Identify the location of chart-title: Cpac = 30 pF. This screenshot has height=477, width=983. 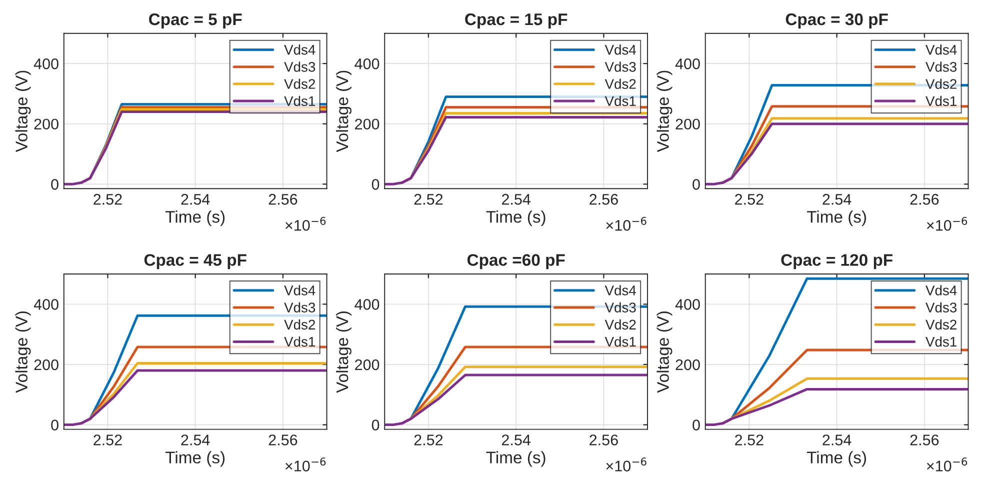
(837, 21).